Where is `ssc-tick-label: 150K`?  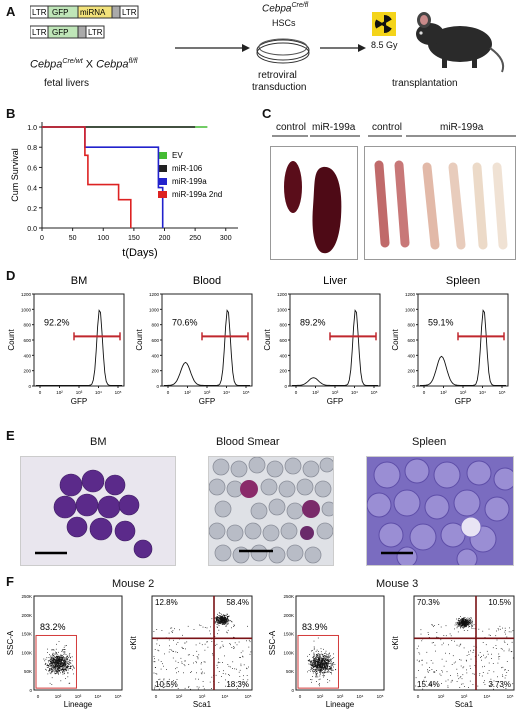 ssc-tick-label: 150K is located at coordinates (26, 634).